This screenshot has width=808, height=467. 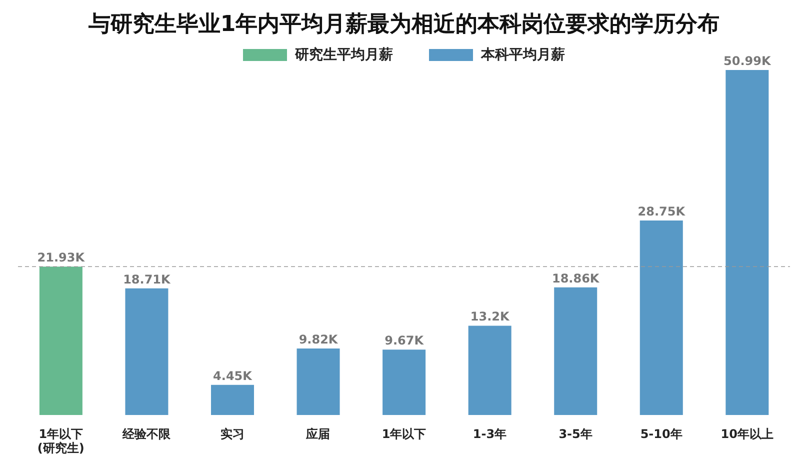 I want to click on legend-label: 本科平均月薪, so click(x=523, y=55).